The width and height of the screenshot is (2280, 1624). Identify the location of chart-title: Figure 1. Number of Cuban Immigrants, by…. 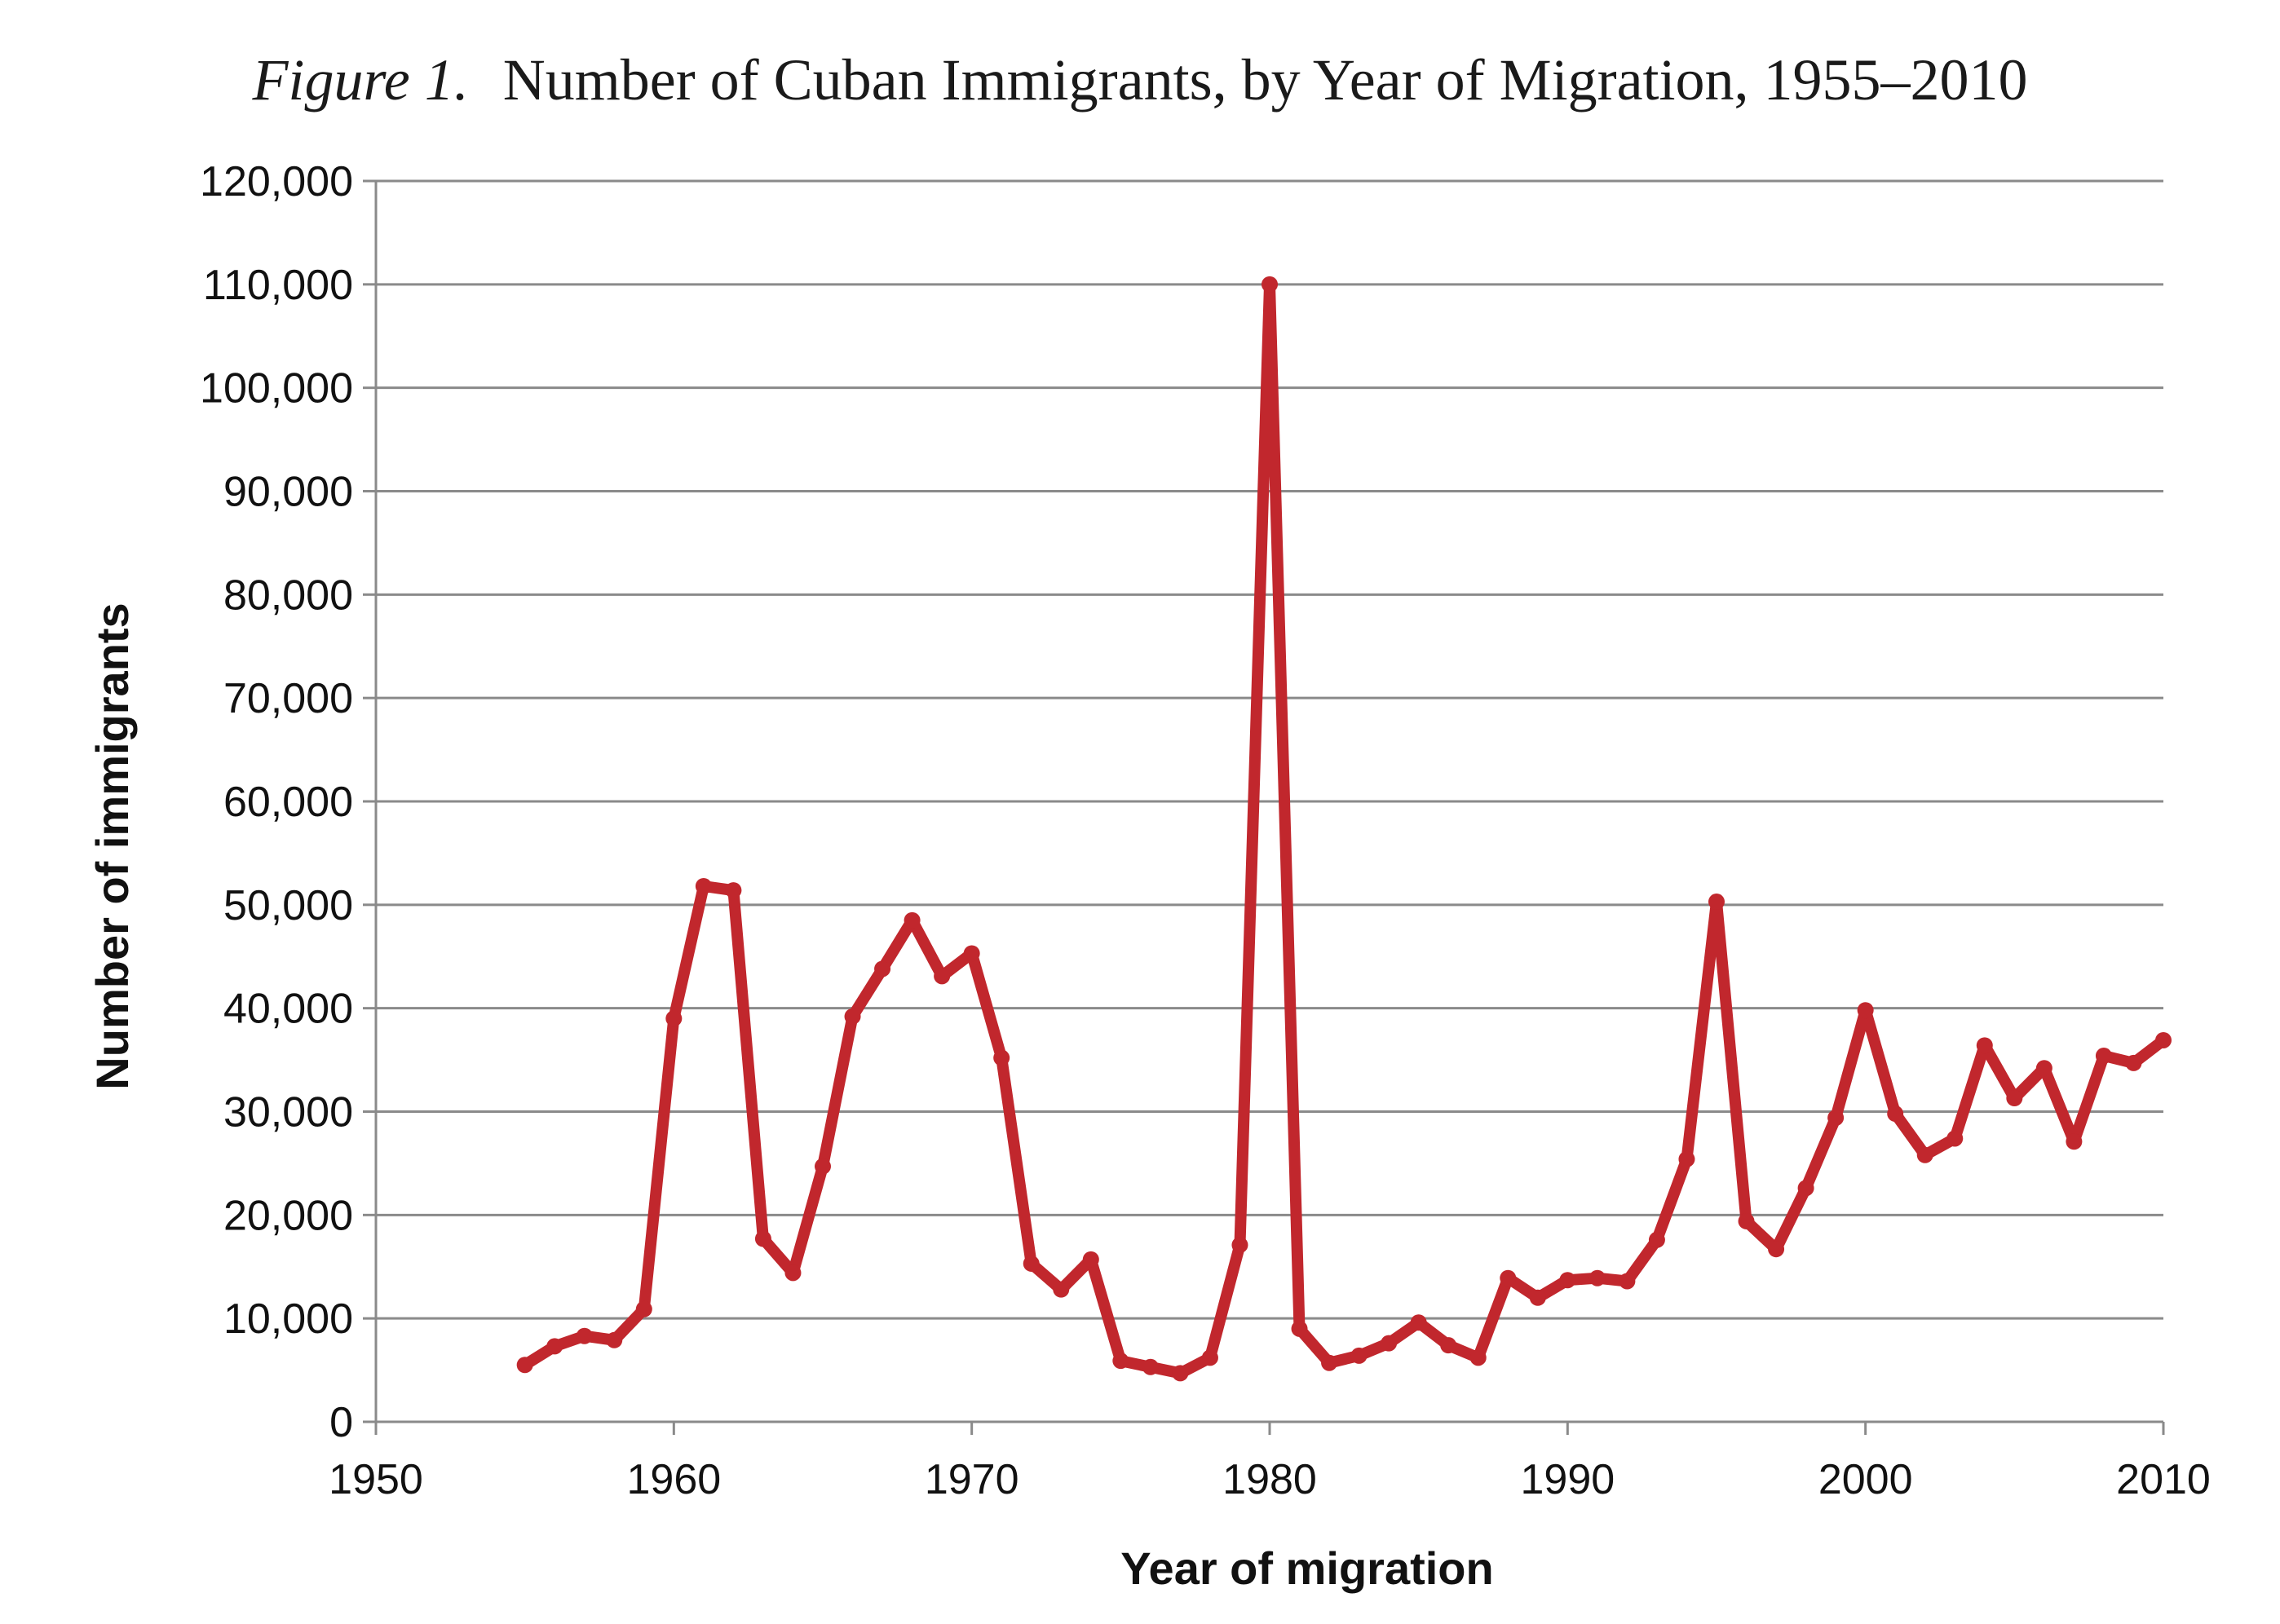
(1139, 80).